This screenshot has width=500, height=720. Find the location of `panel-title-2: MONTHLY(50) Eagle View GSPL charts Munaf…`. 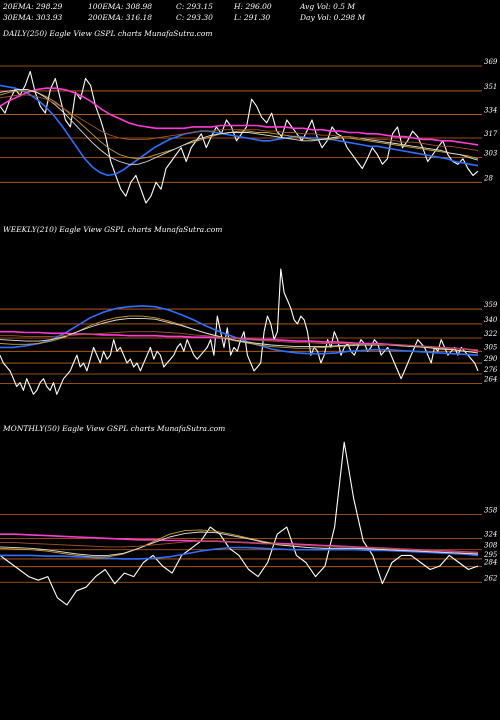

panel-title-2: MONTHLY(50) Eagle View GSPL charts Munaf… is located at coordinates (113, 428).